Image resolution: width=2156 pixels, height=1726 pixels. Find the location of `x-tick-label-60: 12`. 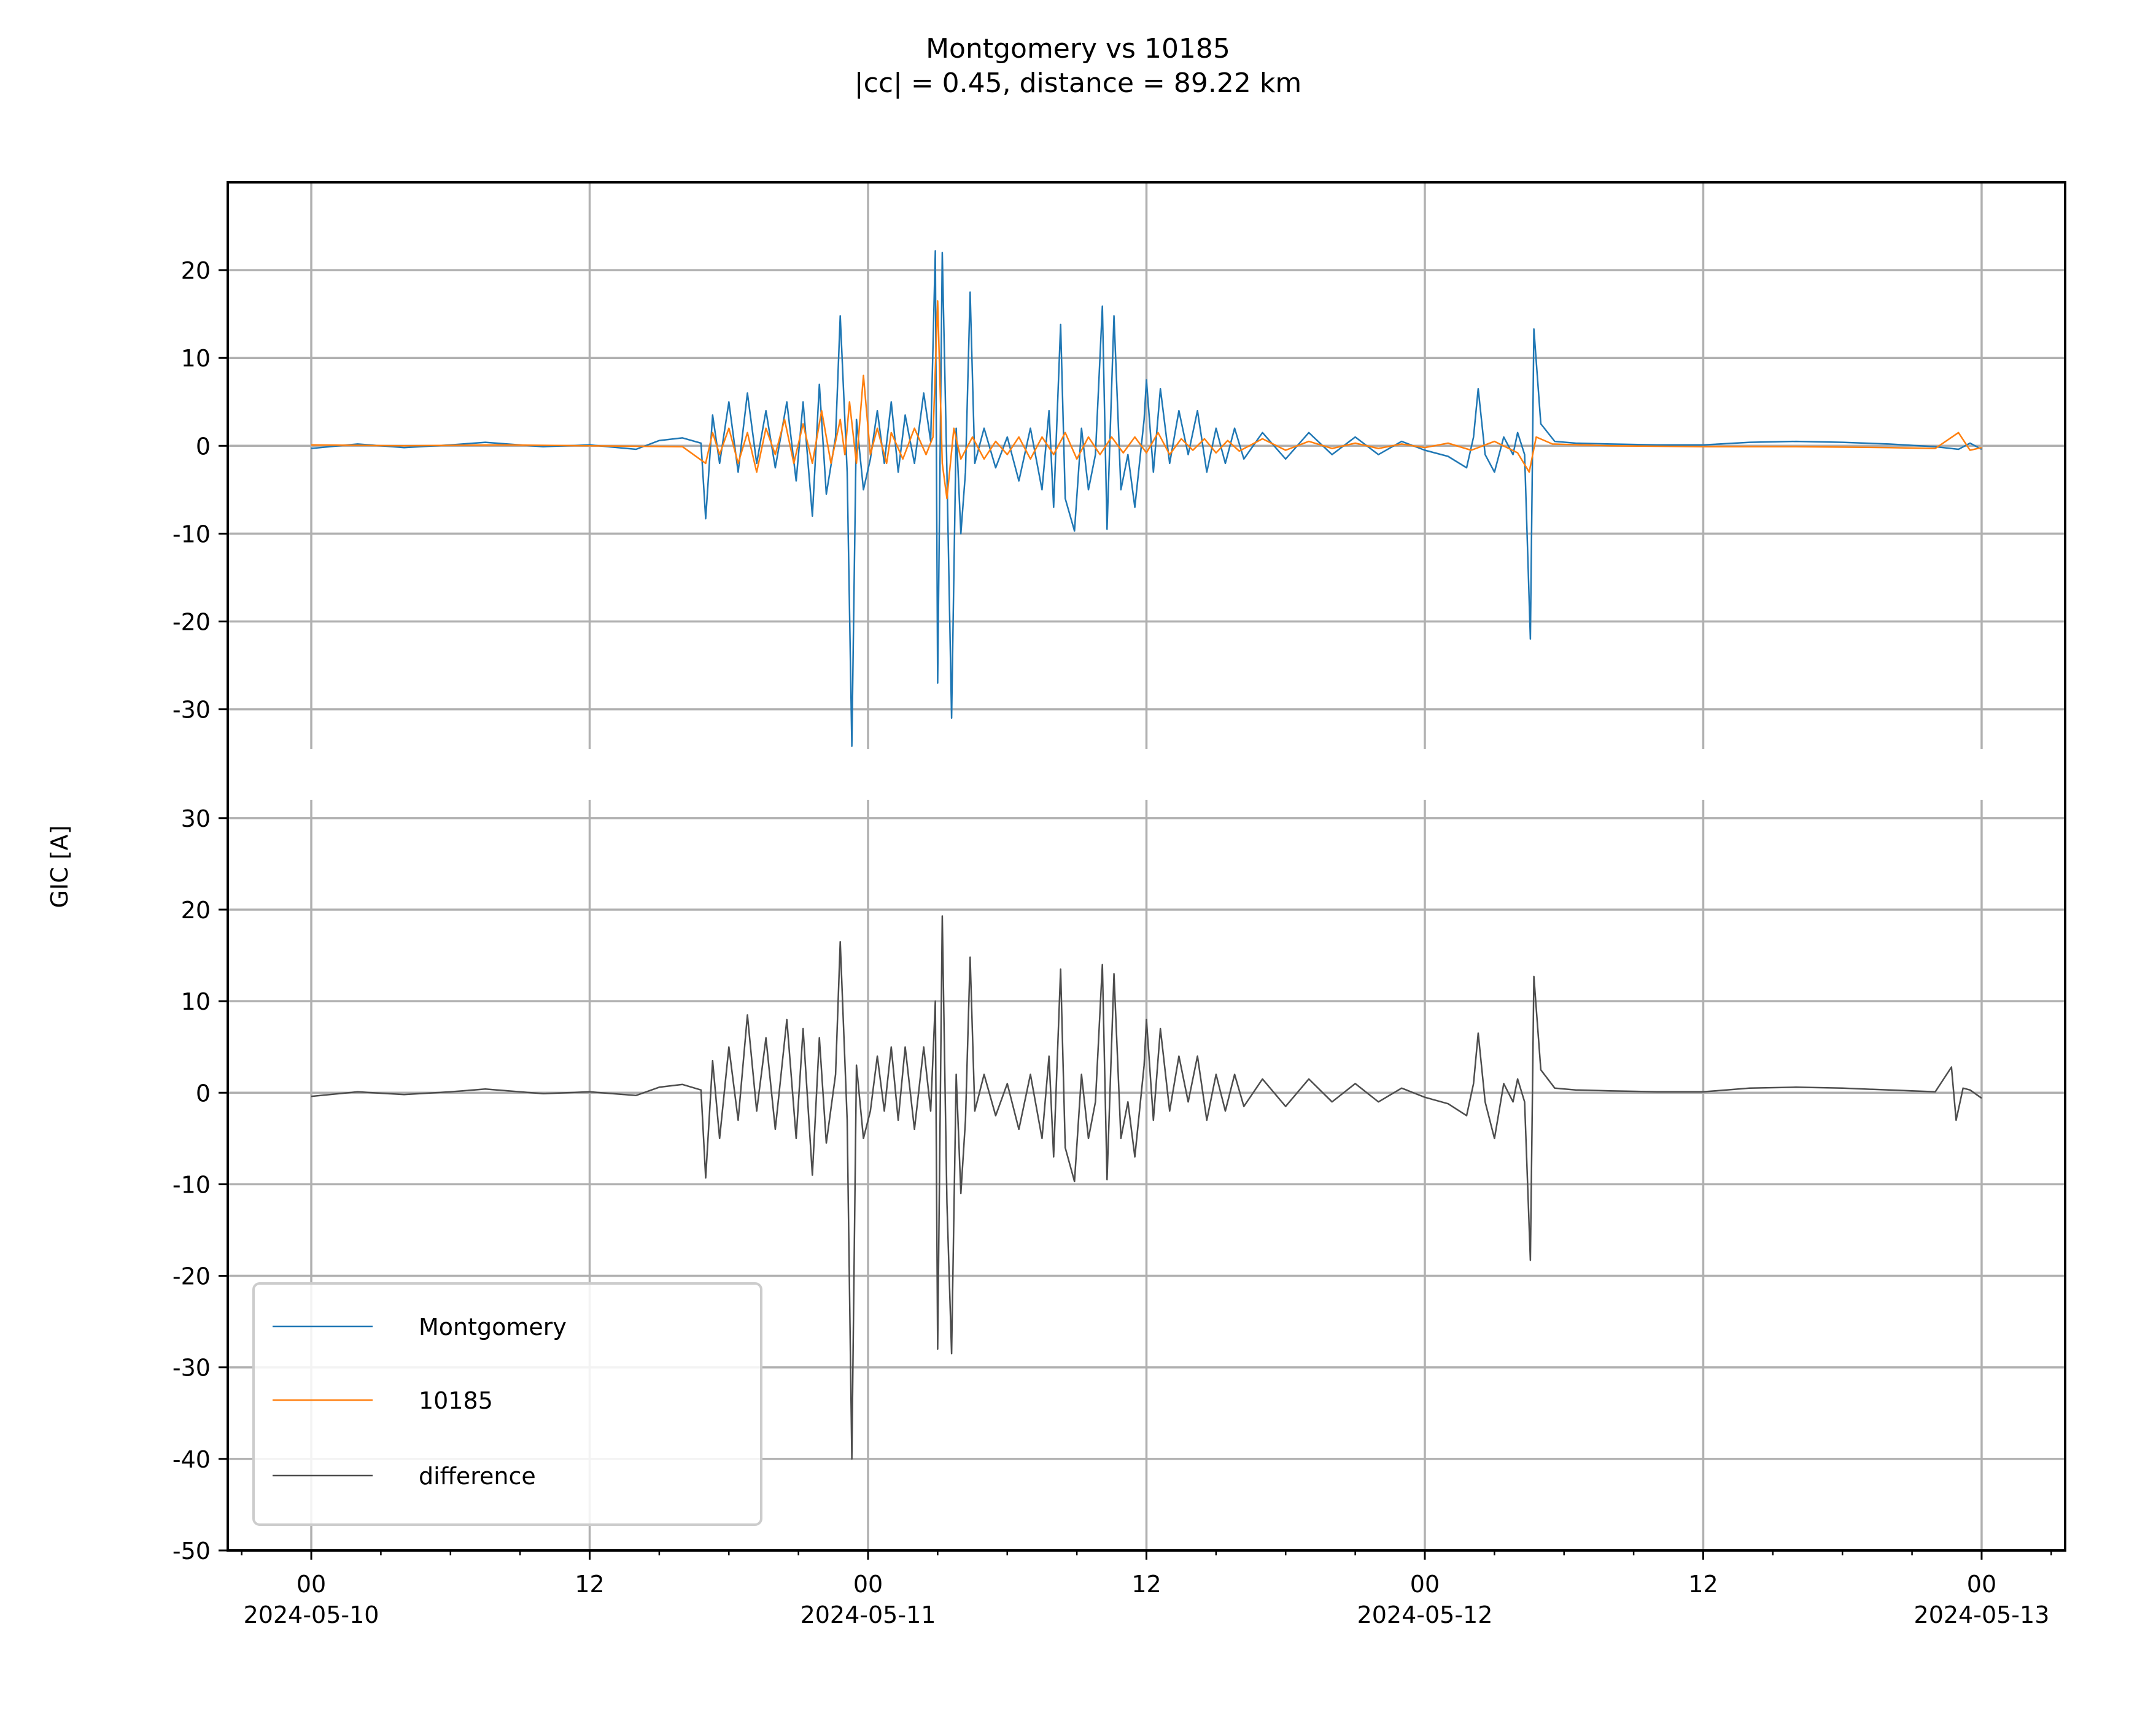

x-tick-label-60: 12 is located at coordinates (1703, 1585).